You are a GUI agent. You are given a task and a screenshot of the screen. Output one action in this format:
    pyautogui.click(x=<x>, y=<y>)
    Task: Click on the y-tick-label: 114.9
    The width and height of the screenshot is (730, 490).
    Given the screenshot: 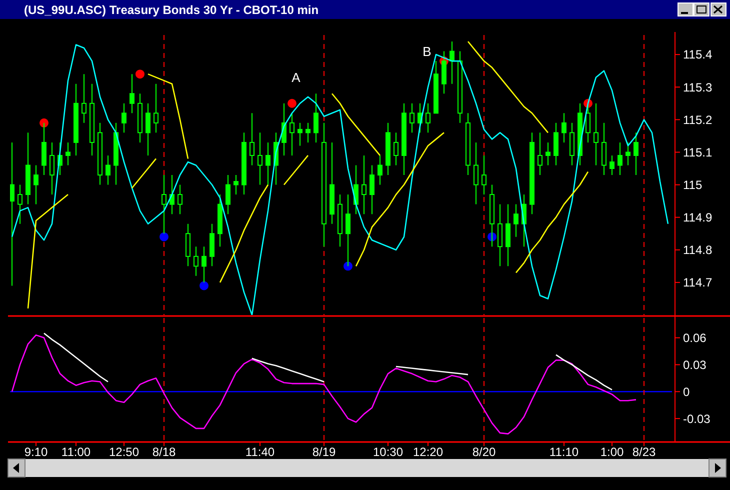 What is the action you would take?
    pyautogui.click(x=697, y=217)
    